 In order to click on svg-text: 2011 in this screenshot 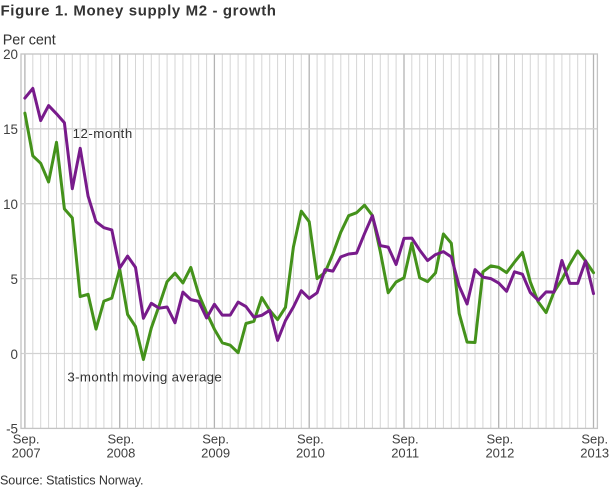, I will do `click(405, 452)`.